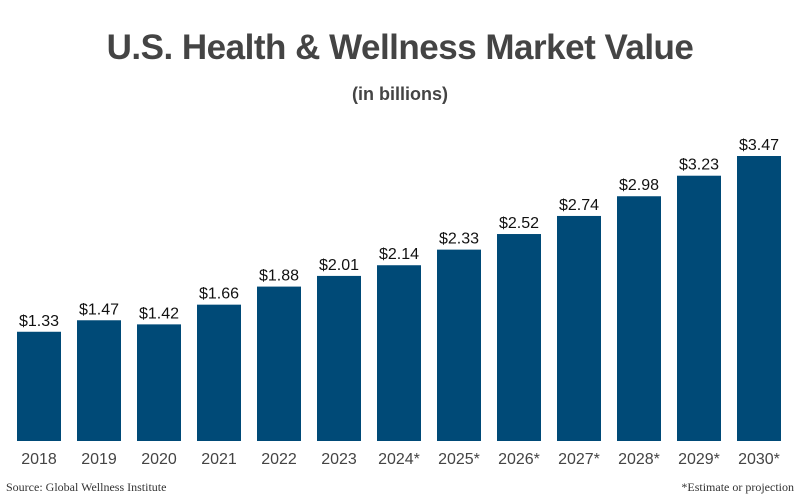 This screenshot has height=500, width=800. I want to click on chart-title: U.S. Health & Wellness Market Value, so click(400, 47).